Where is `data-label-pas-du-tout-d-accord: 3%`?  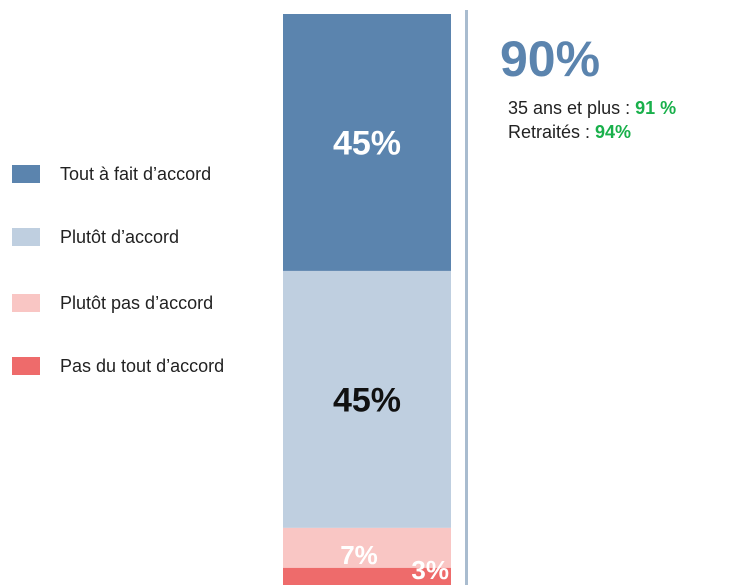
data-label-pas-du-tout-d-accord: 3% is located at coordinates (430, 570).